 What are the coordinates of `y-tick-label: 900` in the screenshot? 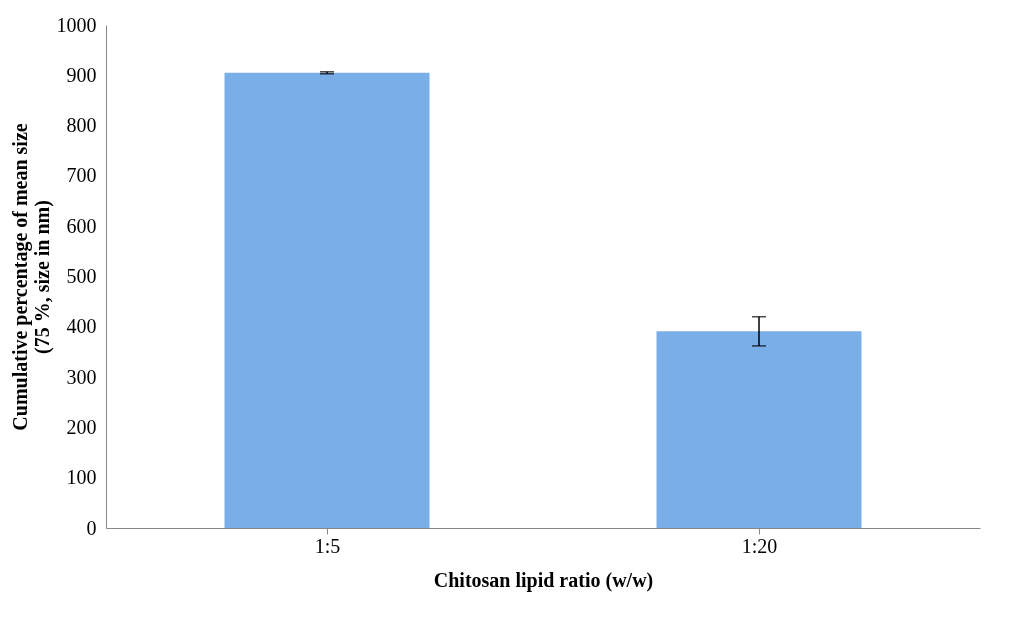 It's located at (81, 74).